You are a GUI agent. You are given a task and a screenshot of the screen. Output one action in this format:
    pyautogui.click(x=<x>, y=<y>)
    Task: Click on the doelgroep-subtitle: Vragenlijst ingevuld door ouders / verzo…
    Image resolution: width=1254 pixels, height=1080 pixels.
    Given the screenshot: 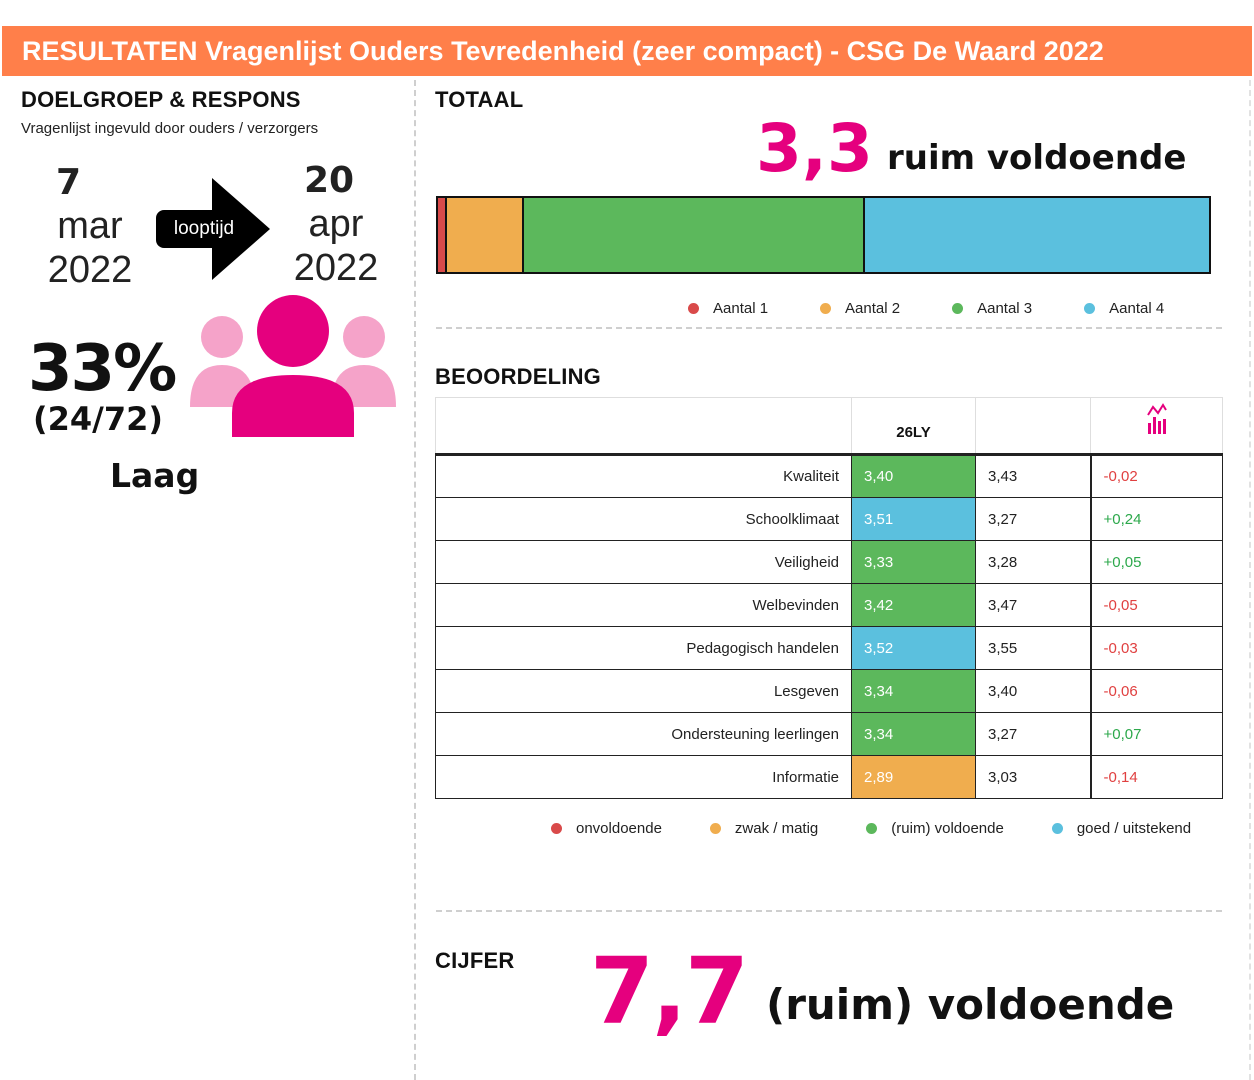 What is the action you would take?
    pyautogui.click(x=170, y=128)
    